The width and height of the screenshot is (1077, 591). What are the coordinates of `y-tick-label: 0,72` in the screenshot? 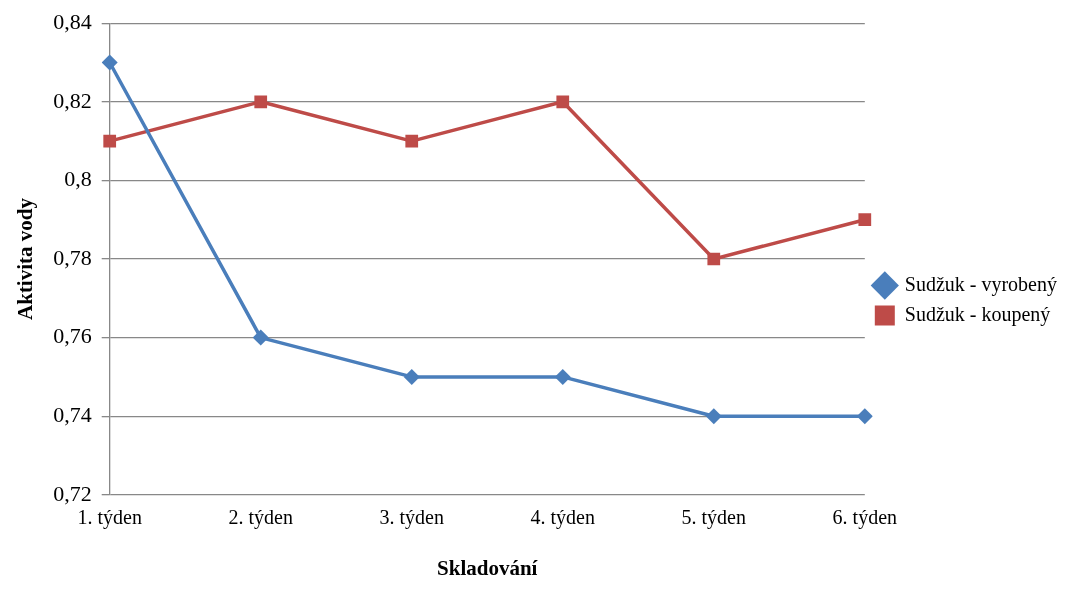 It's located at (72, 493).